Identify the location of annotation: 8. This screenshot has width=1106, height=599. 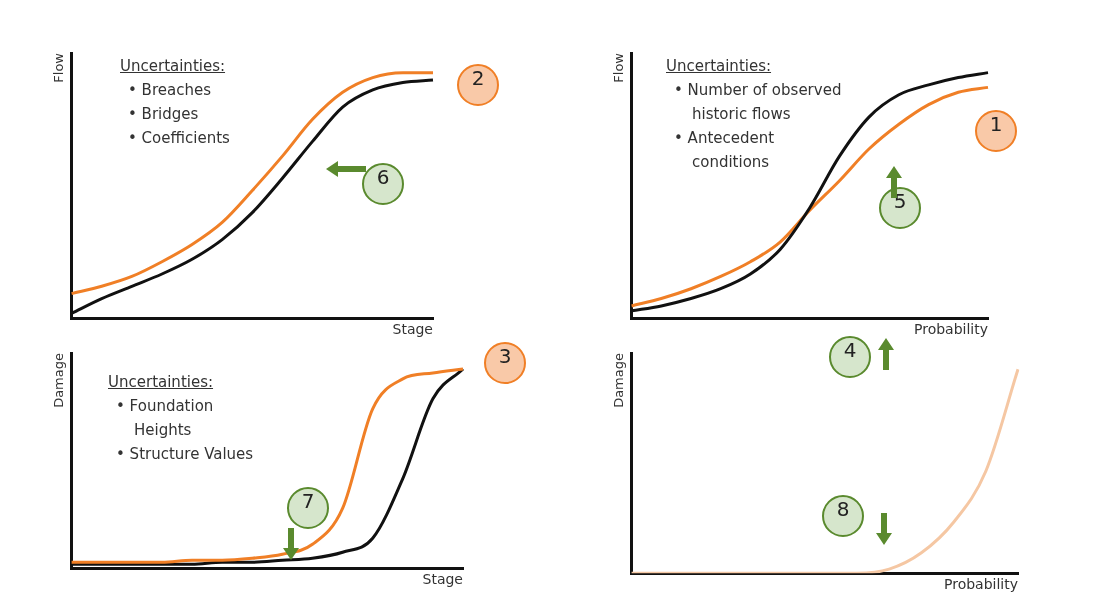
(843, 516).